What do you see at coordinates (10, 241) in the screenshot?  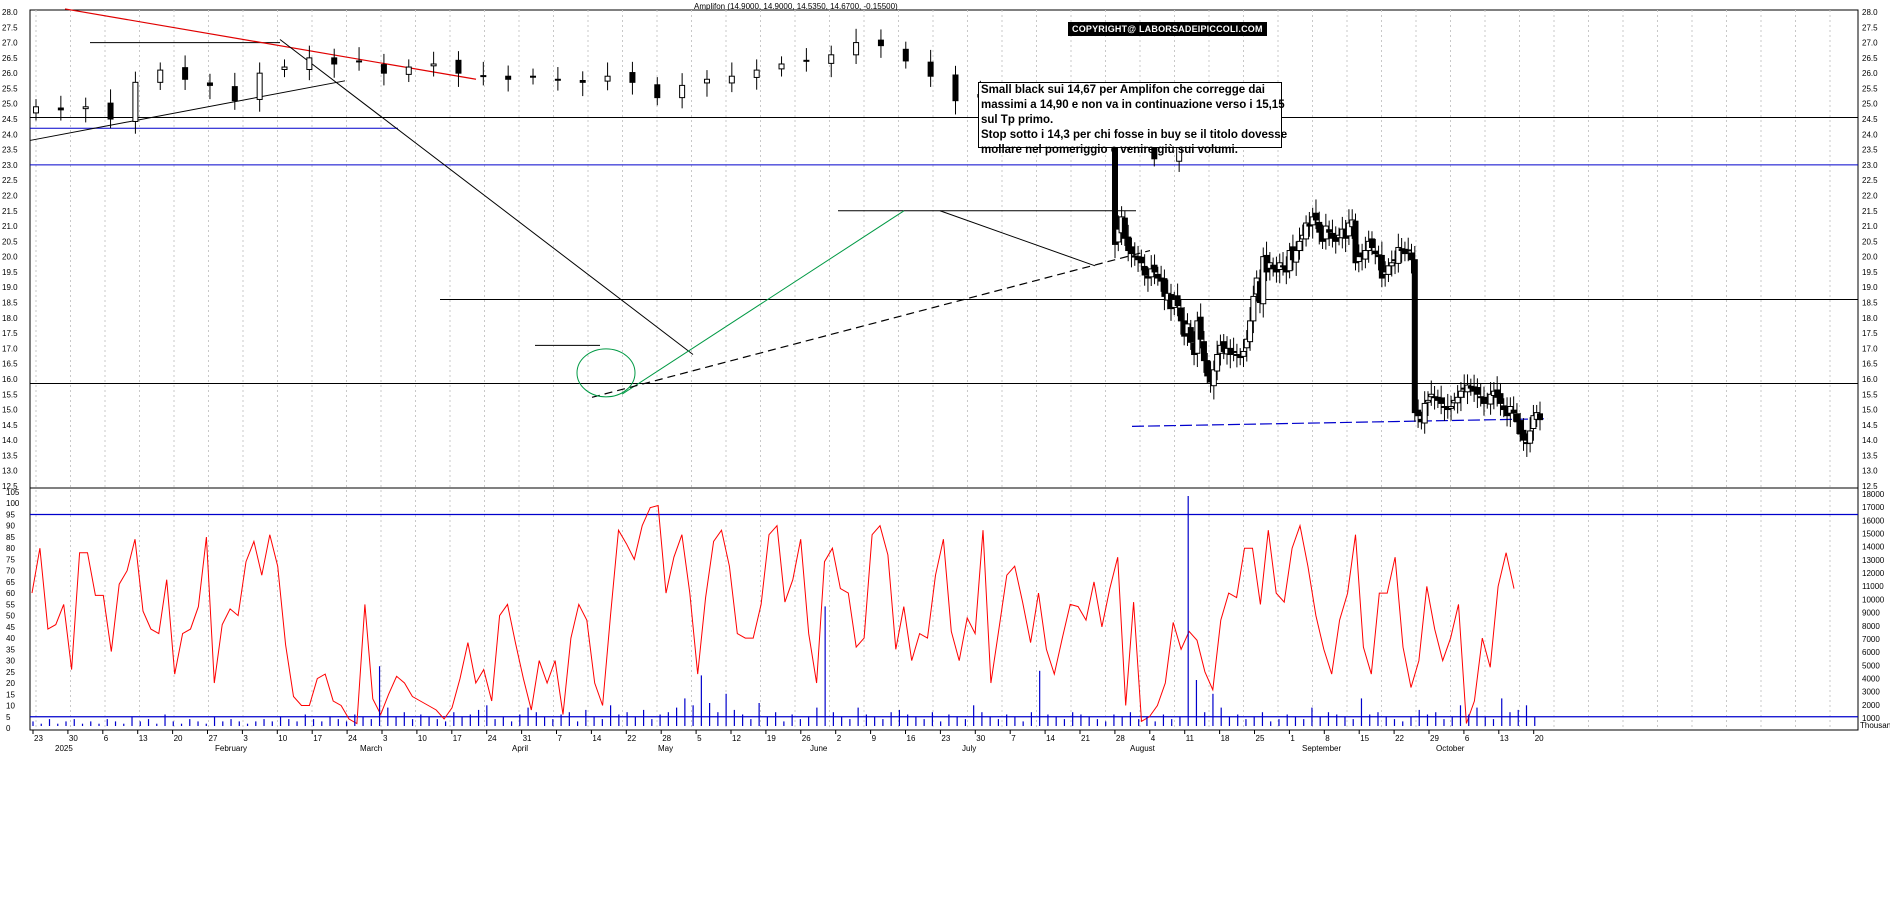 I see `price-tick-label-left: 20.5` at bounding box center [10, 241].